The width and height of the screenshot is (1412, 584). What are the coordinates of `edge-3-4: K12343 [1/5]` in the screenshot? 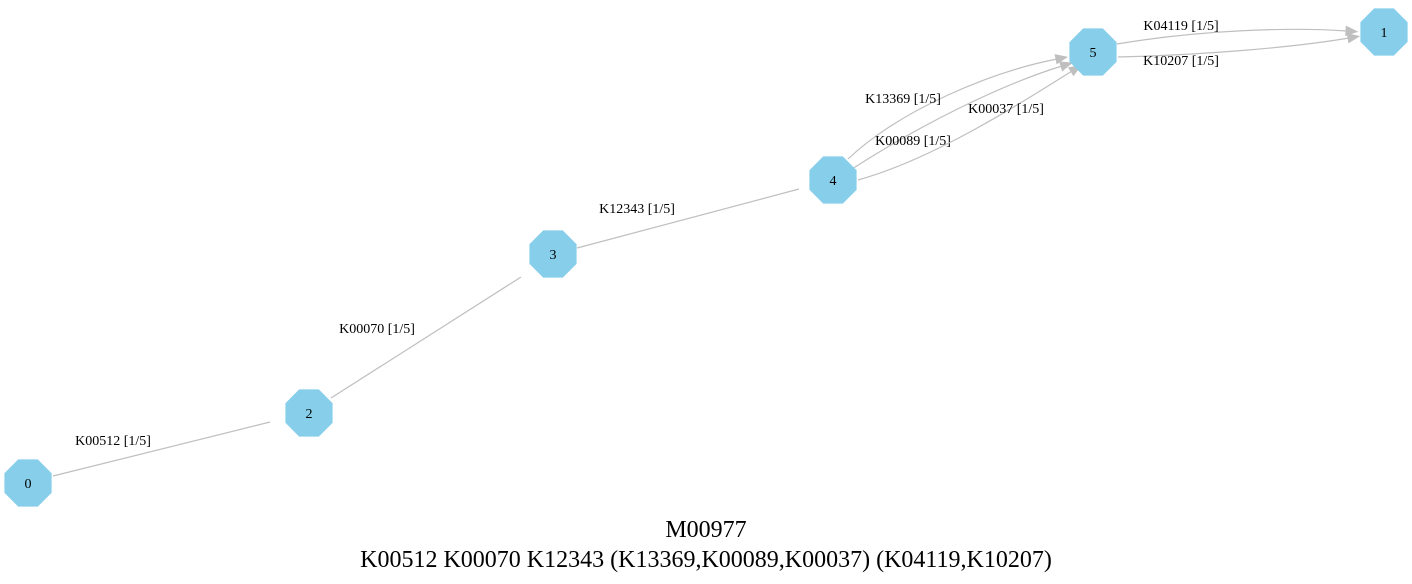 It's located at (688, 218).